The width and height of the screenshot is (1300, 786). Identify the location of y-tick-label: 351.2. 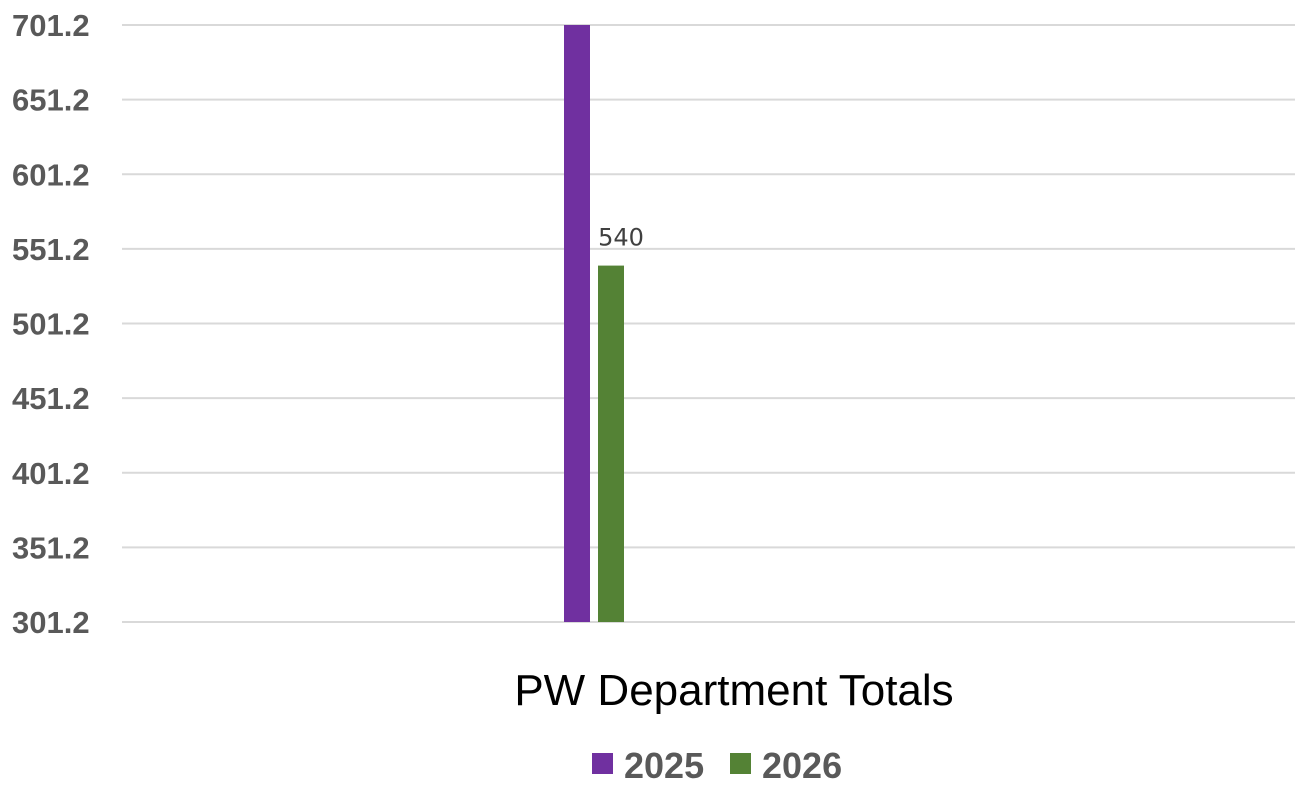
(51, 547).